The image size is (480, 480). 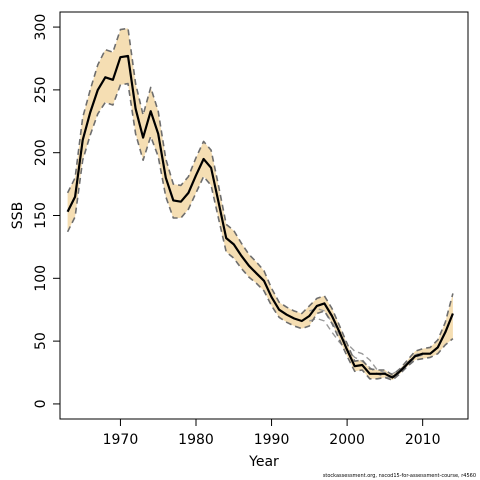 What do you see at coordinates (423, 440) in the screenshot?
I see `x-tick-label: 2010` at bounding box center [423, 440].